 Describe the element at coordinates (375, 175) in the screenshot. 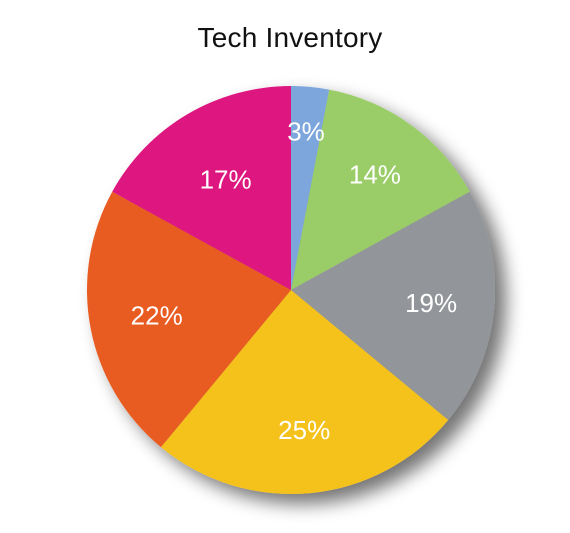

I see `slice-label-2: 14%` at that location.